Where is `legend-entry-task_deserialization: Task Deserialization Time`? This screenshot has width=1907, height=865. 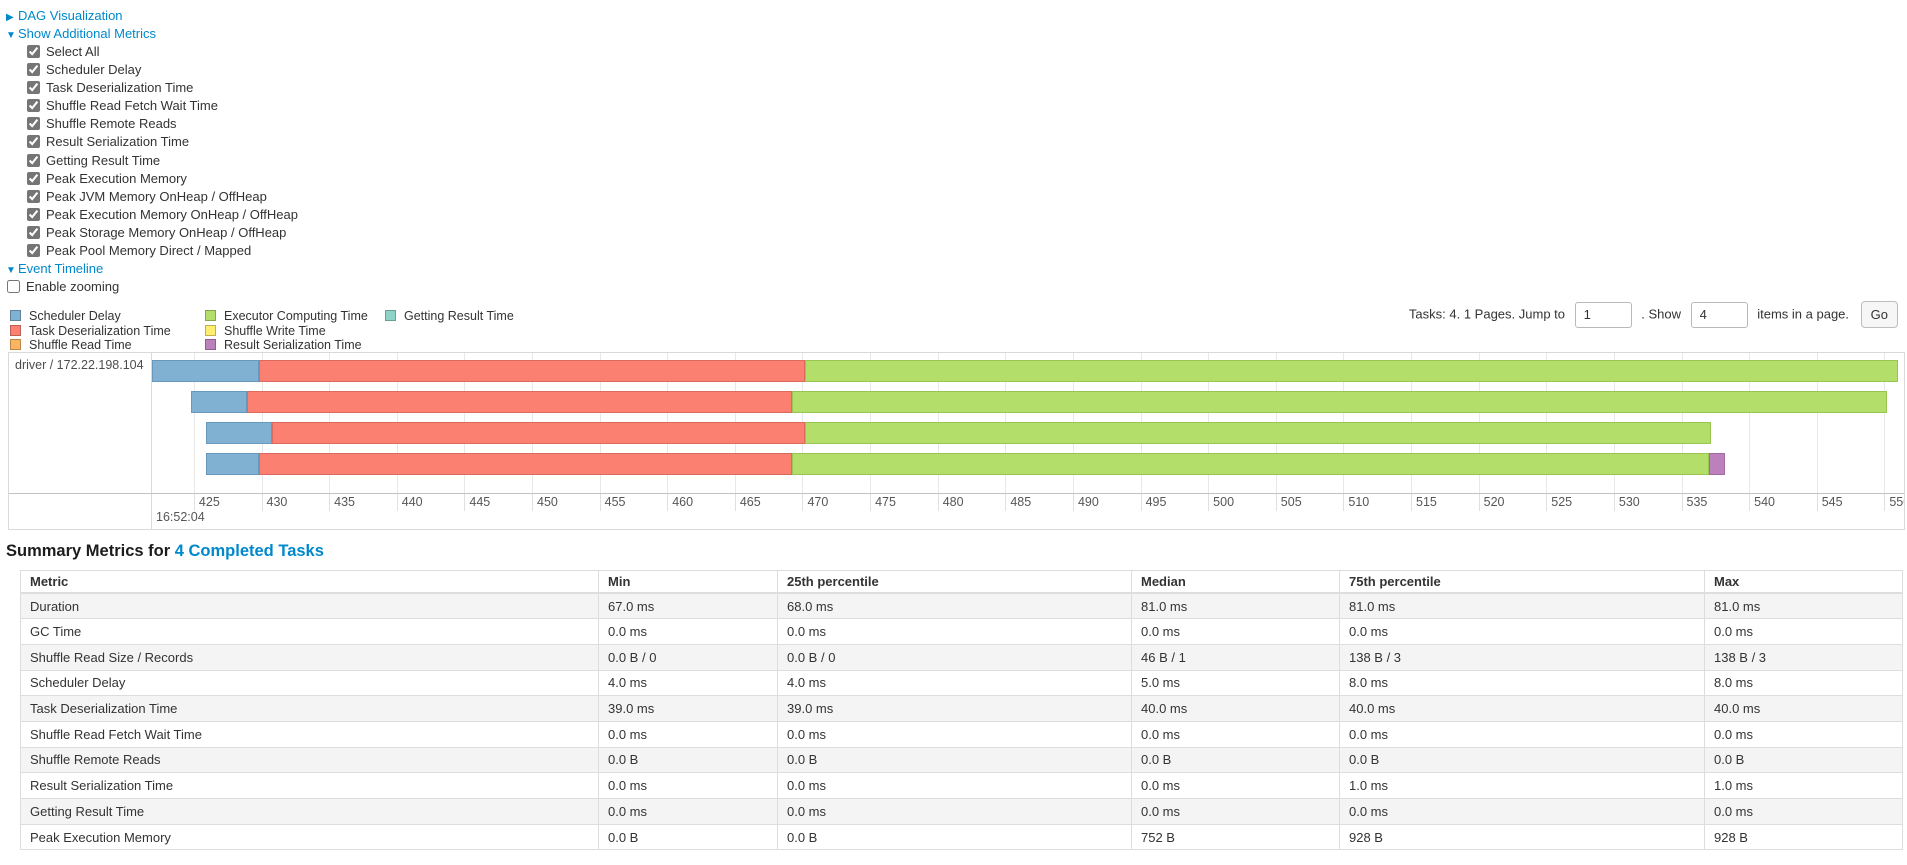 legend-entry-task_deserialization: Task Deserialization Time is located at coordinates (90, 331).